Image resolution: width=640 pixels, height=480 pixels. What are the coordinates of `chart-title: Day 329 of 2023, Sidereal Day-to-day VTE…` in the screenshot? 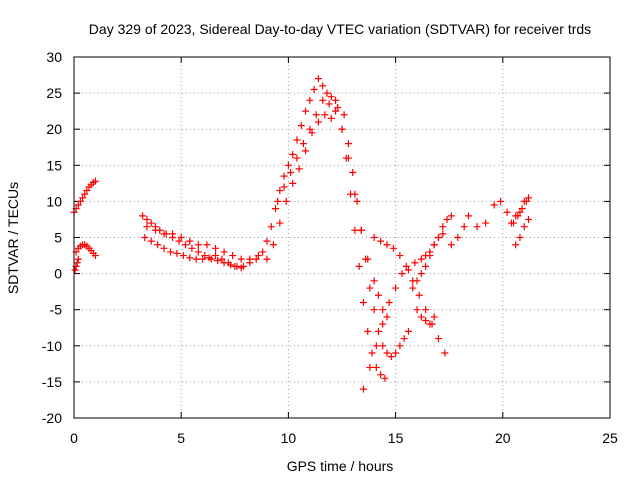 It's located at (340, 29).